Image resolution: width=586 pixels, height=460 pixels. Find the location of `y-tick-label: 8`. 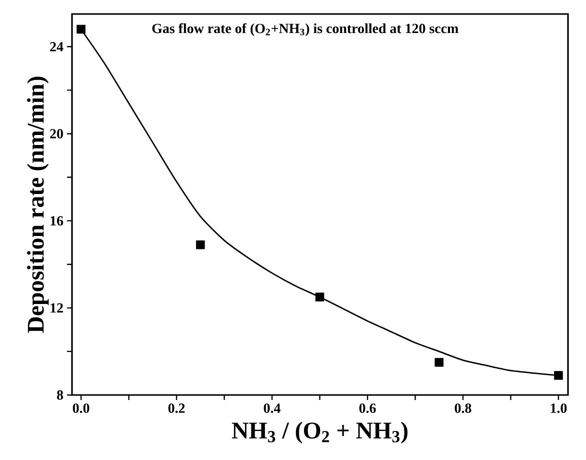

y-tick-label: 8 is located at coordinates (60, 395).